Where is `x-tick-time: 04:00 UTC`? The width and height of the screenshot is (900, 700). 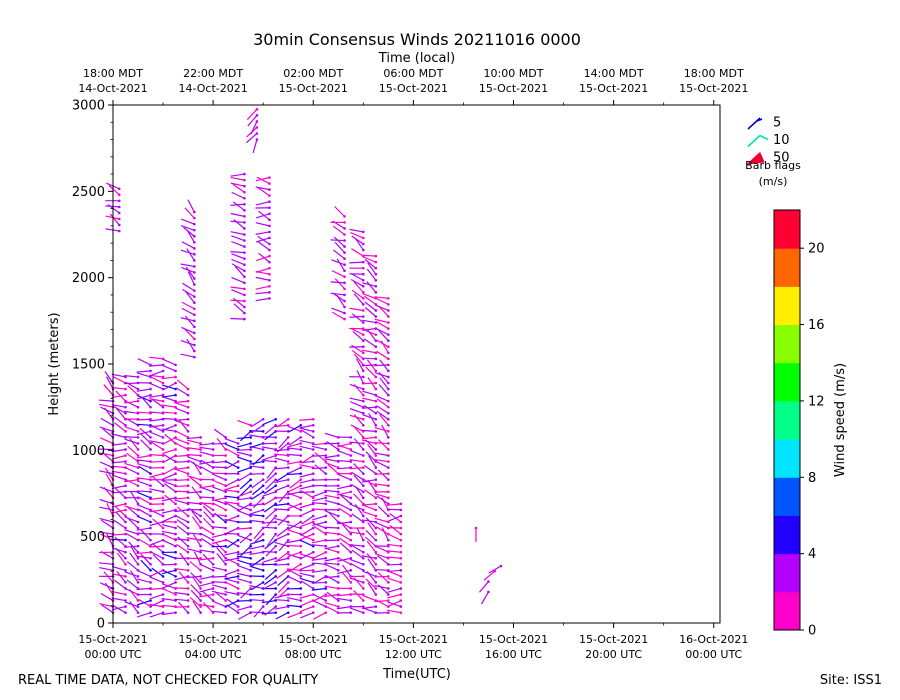 x-tick-time: 04:00 UTC is located at coordinates (213, 654).